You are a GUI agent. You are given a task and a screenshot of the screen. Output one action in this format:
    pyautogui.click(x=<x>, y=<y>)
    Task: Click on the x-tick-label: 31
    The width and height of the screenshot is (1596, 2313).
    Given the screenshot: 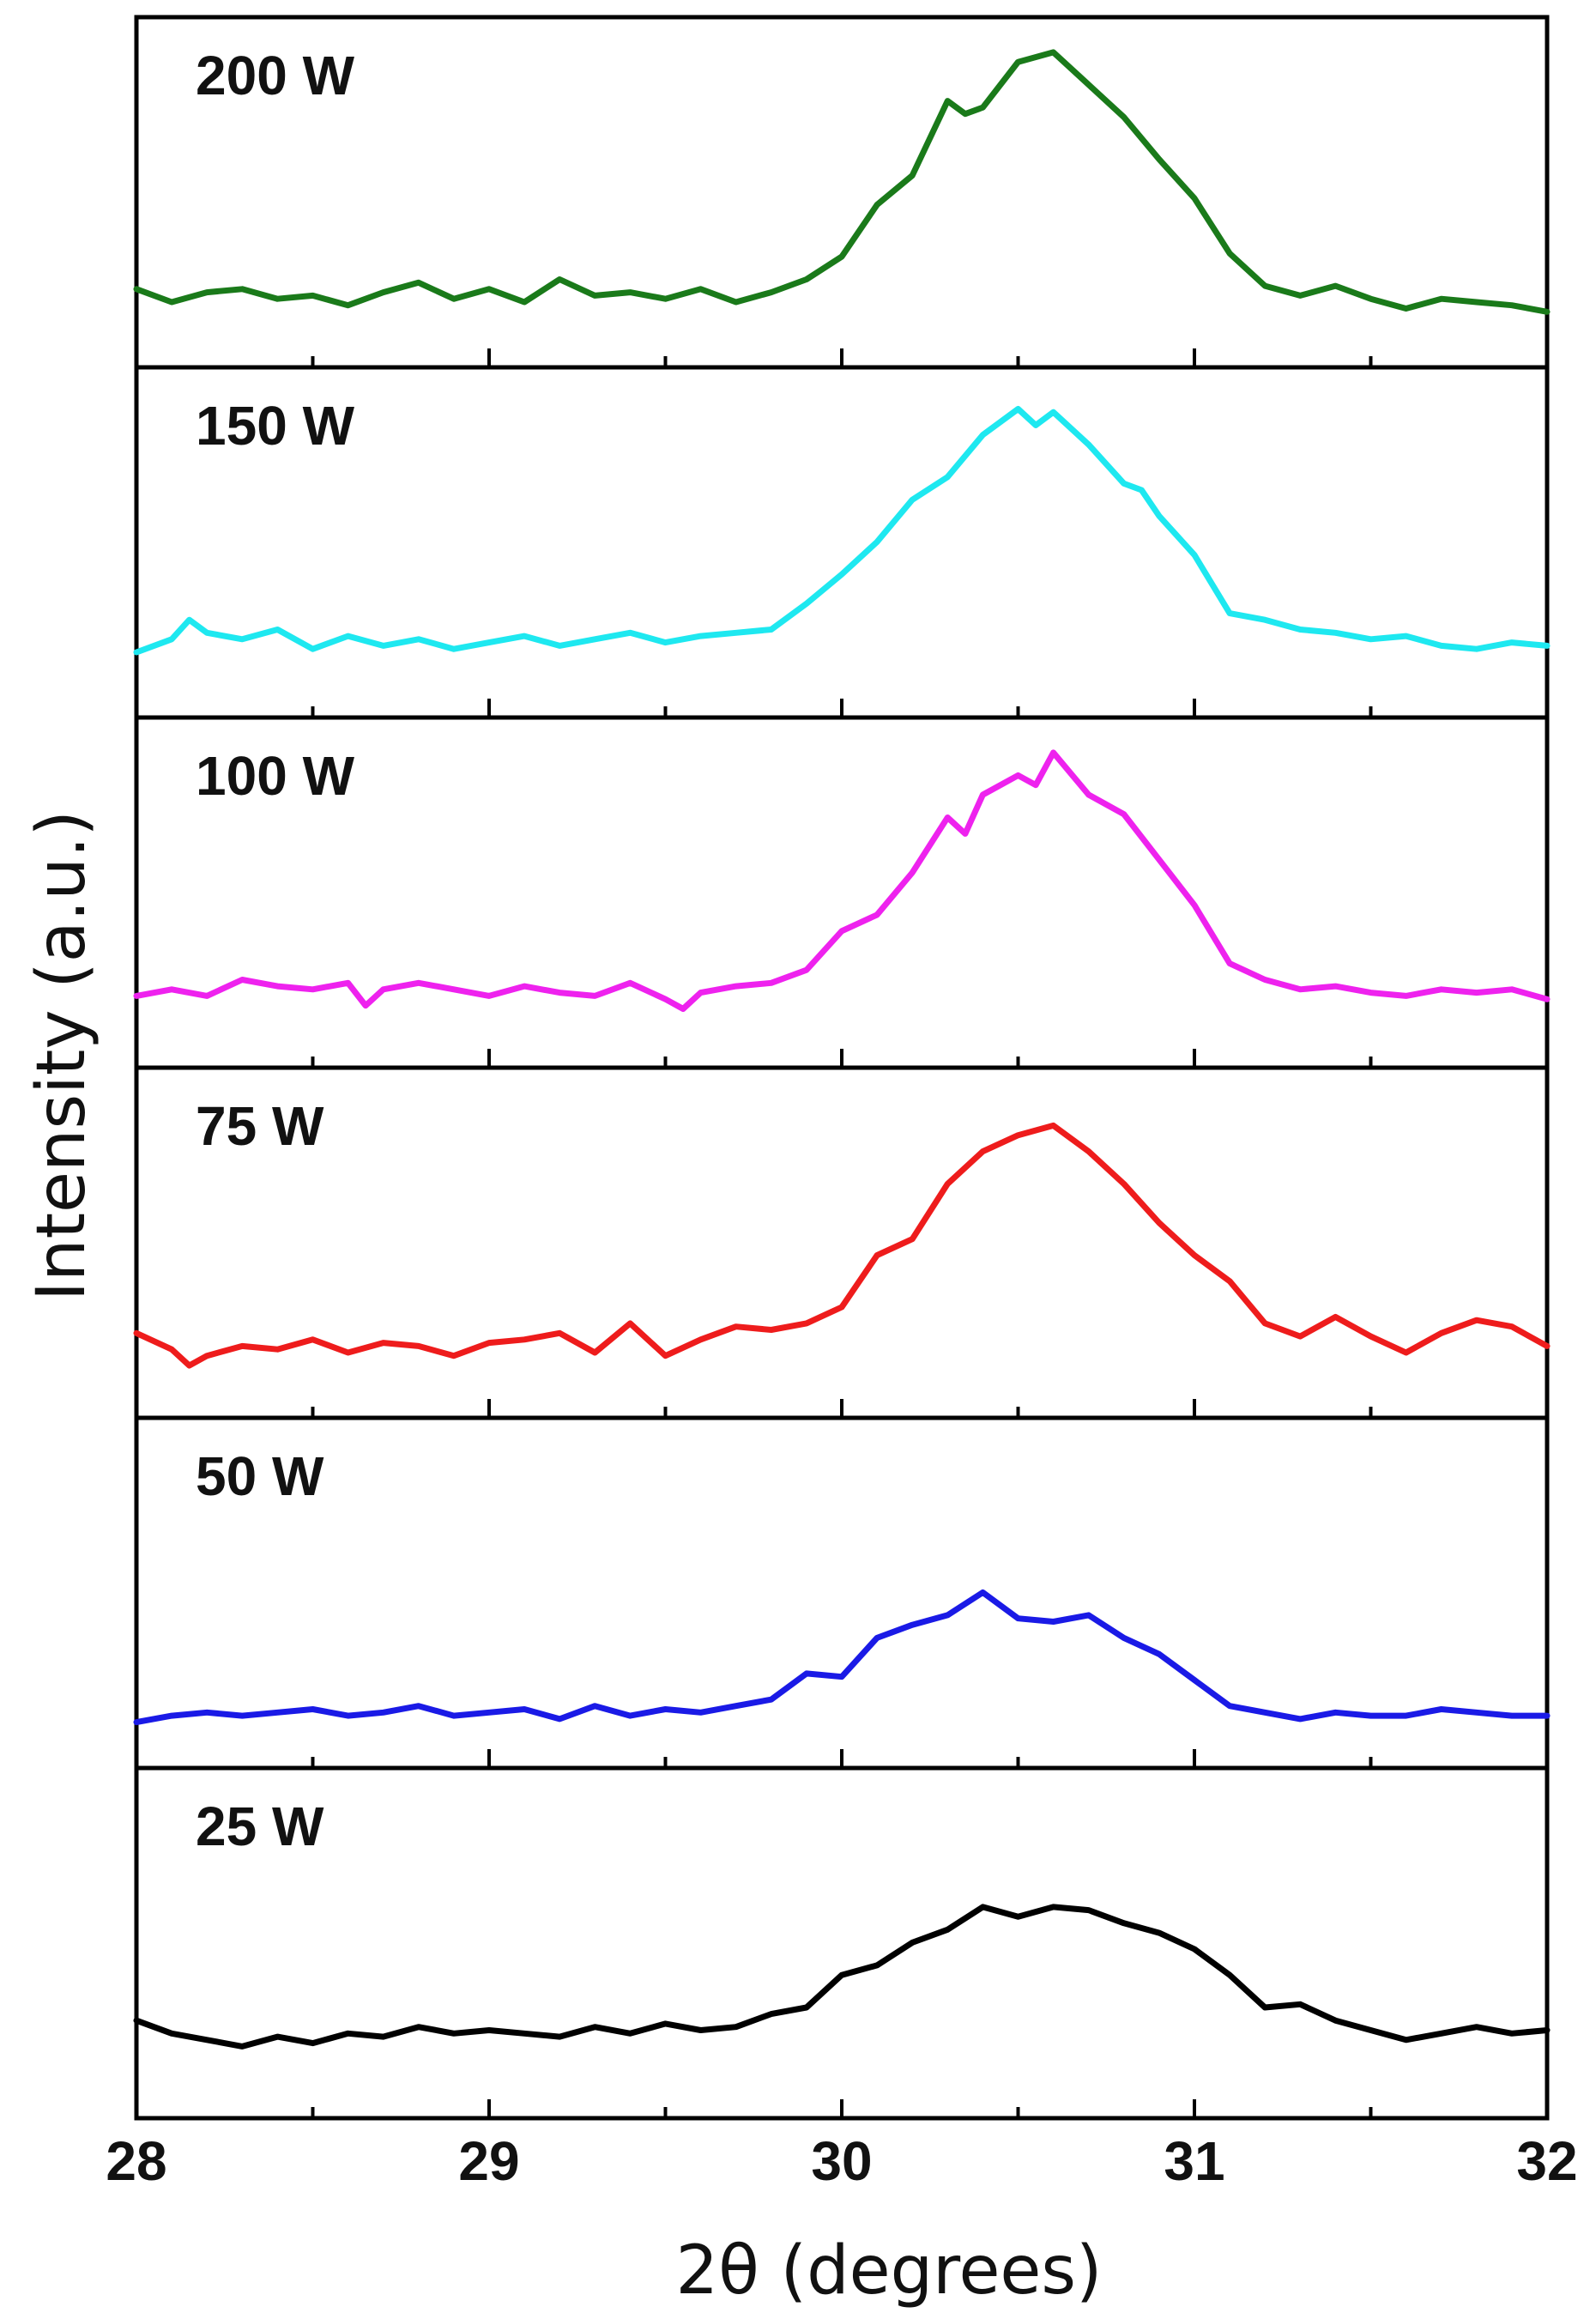 What is the action you would take?
    pyautogui.click(x=1194, y=2161)
    